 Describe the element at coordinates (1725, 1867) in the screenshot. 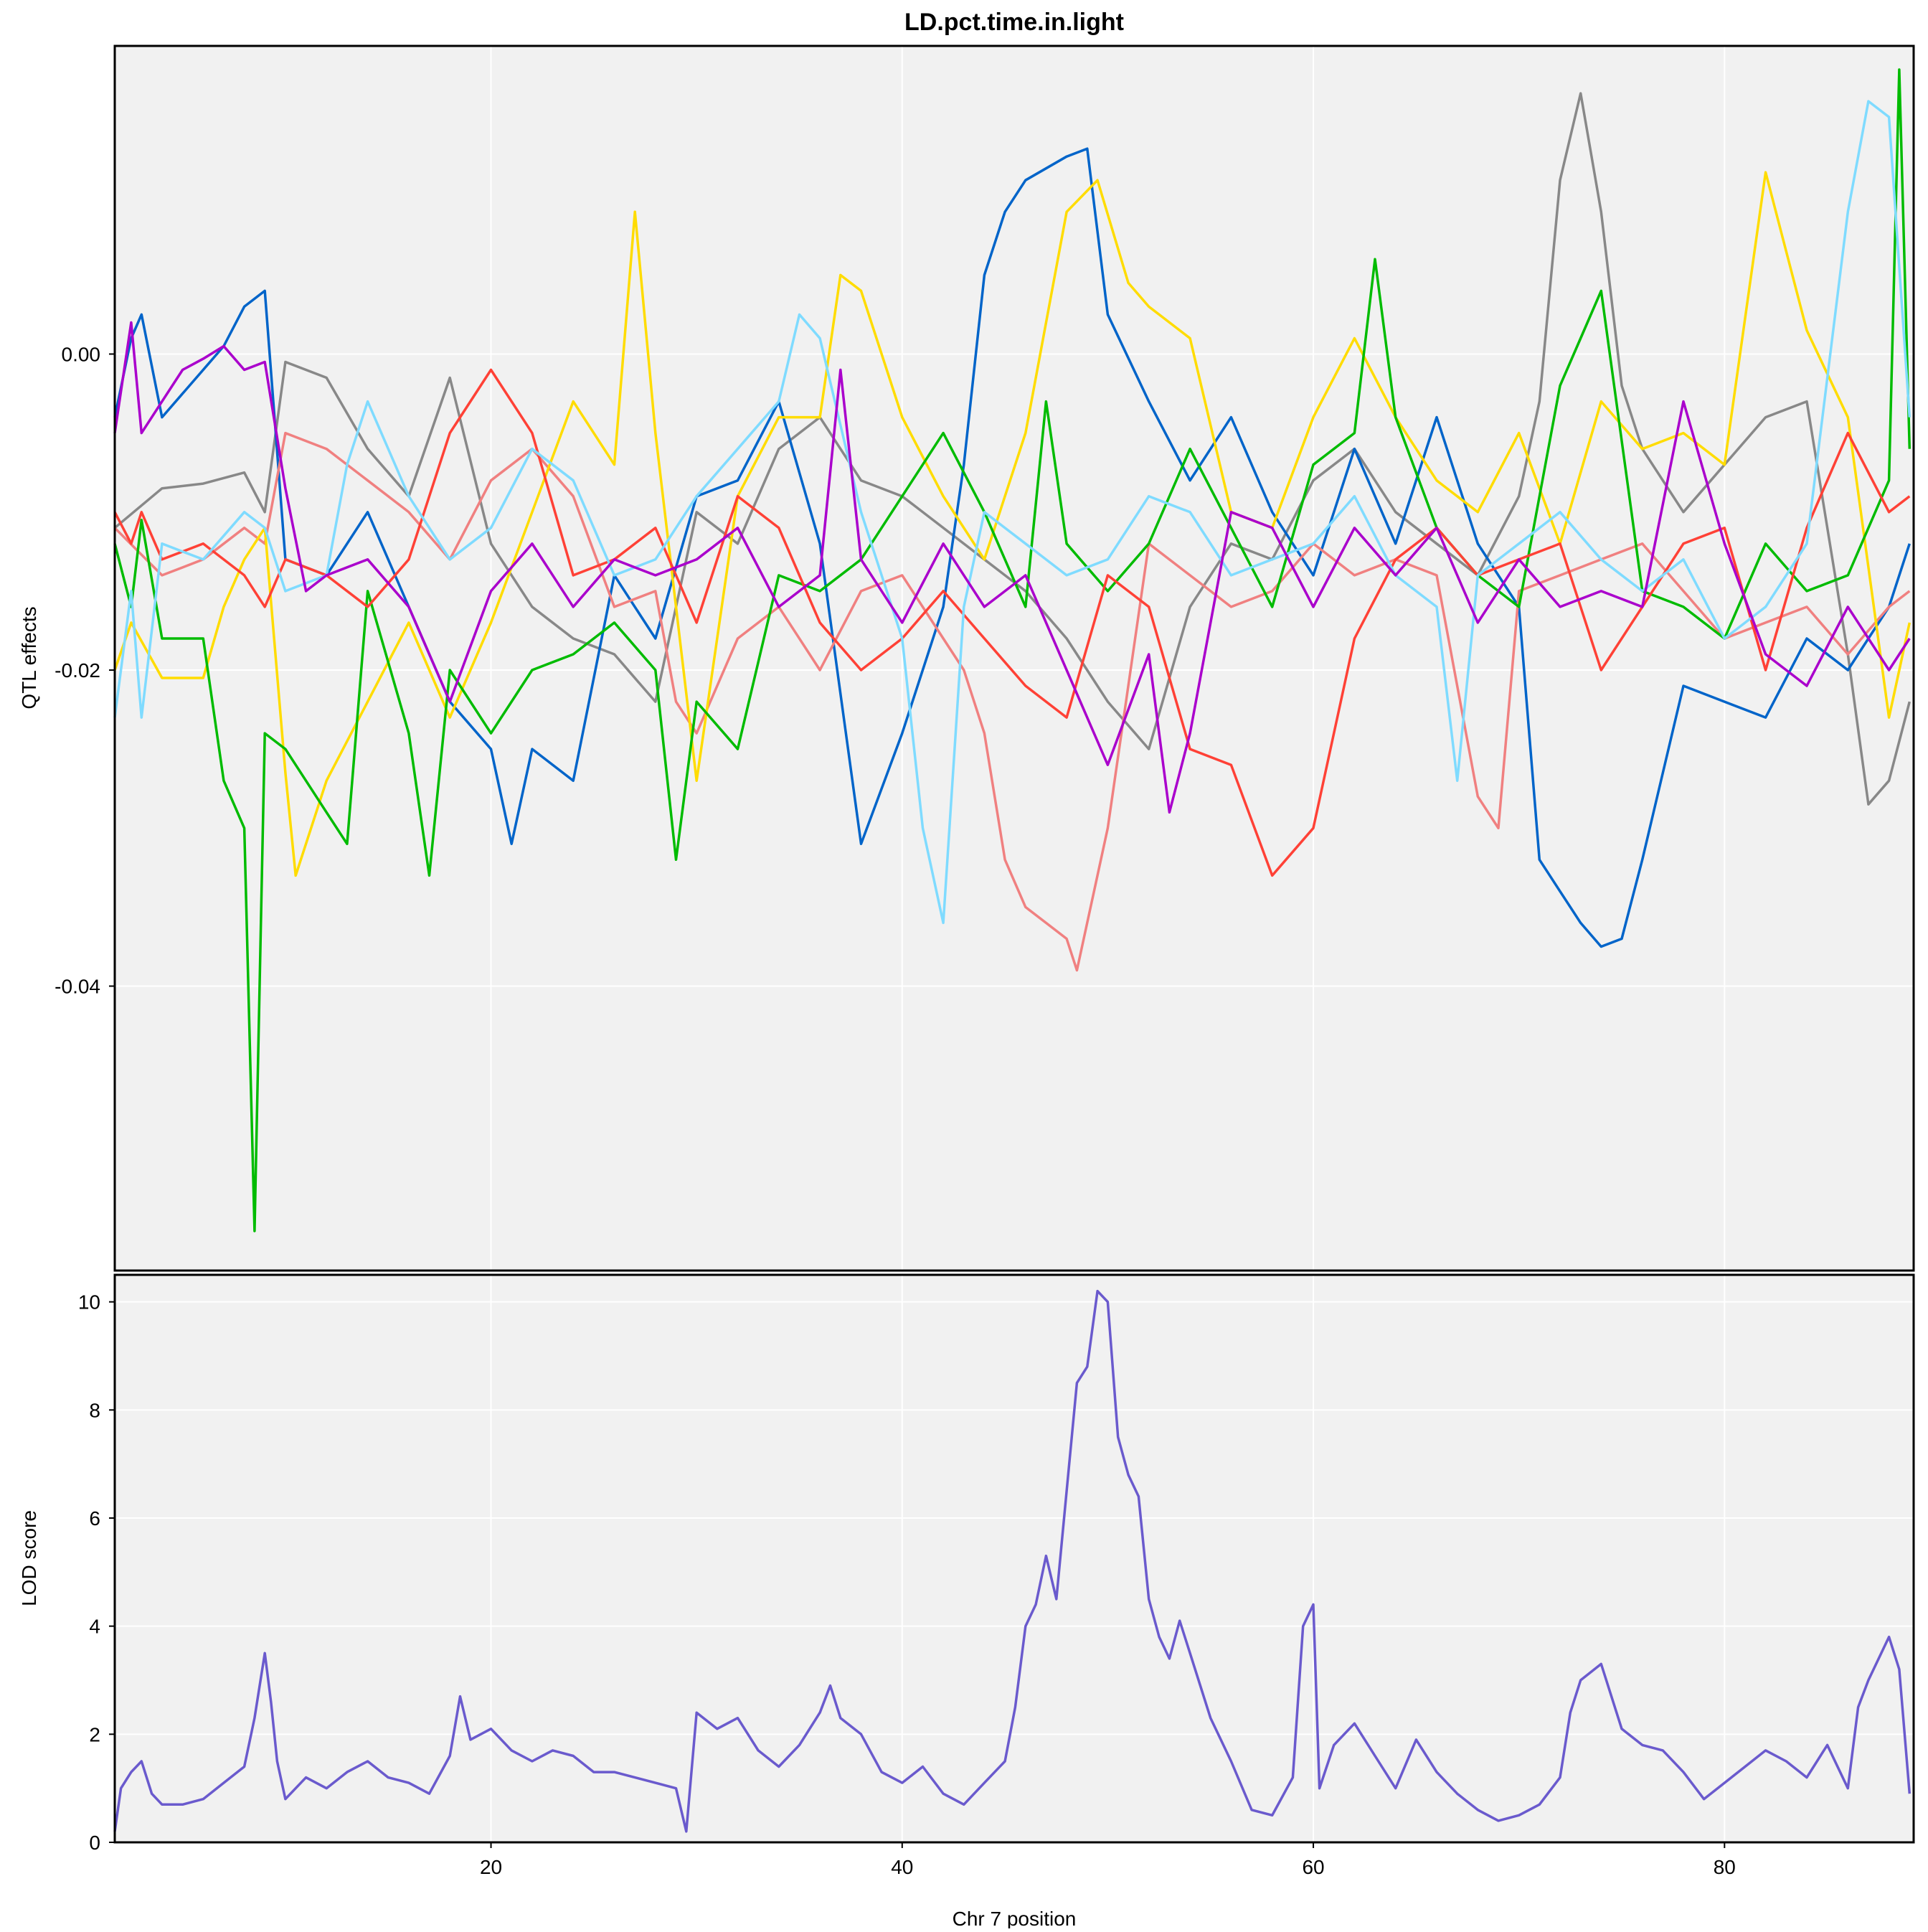

I see `x-tick-label: 80` at that location.